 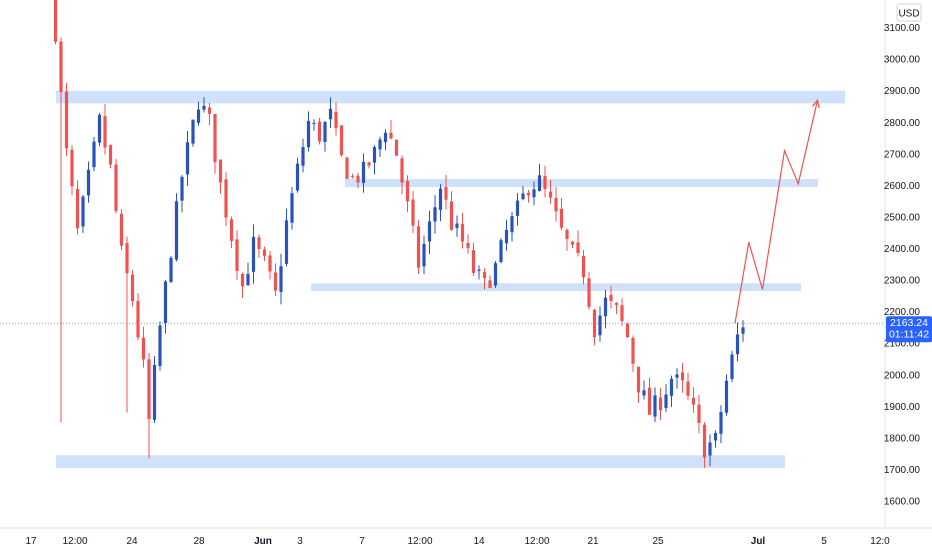 I want to click on price-tick-label: 2100.00, so click(x=902, y=344).